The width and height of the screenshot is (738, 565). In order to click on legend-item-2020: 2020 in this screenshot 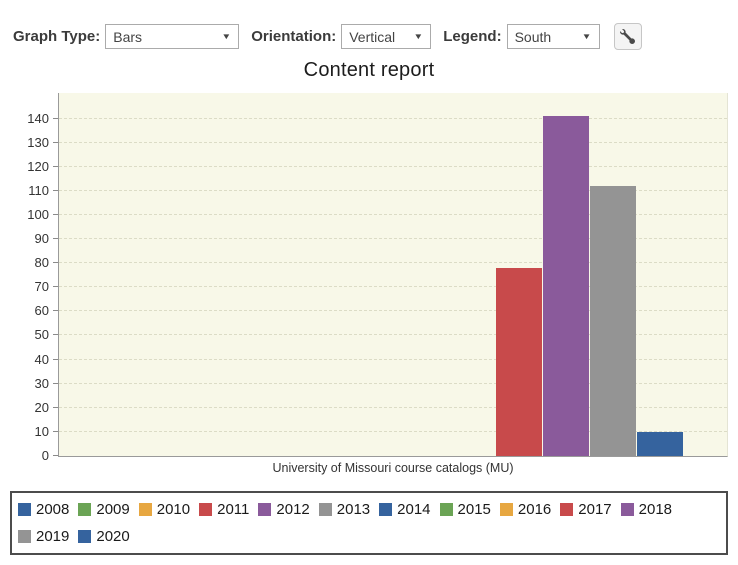, I will do `click(104, 536)`.